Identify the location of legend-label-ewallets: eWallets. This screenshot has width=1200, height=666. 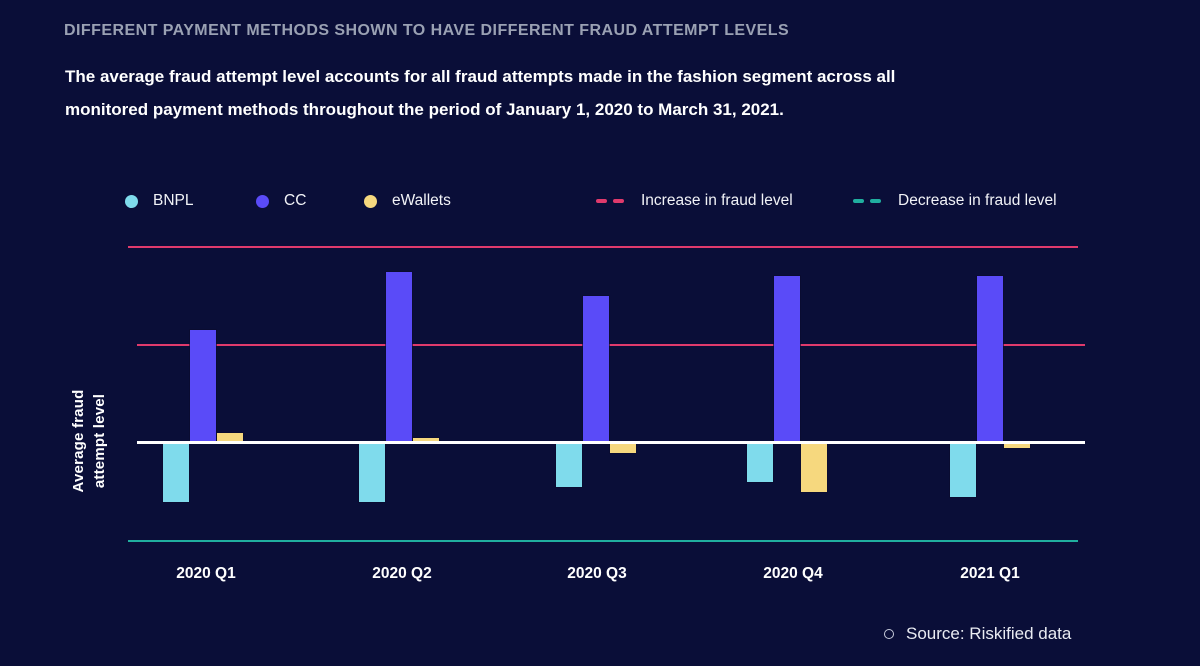
(421, 200).